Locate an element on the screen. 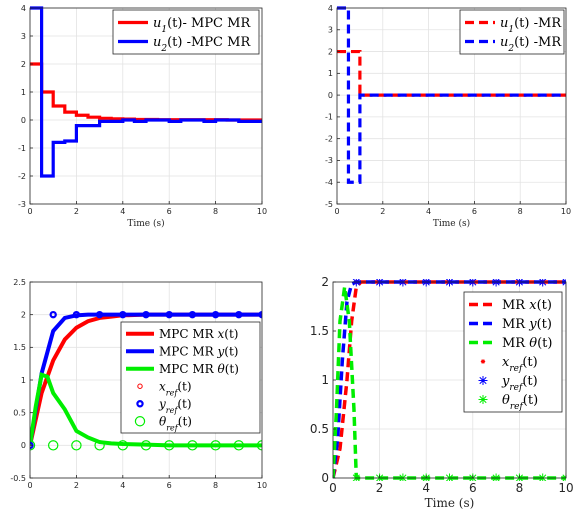  legend-label: u2(t) -MPC MR is located at coordinates (202, 44).